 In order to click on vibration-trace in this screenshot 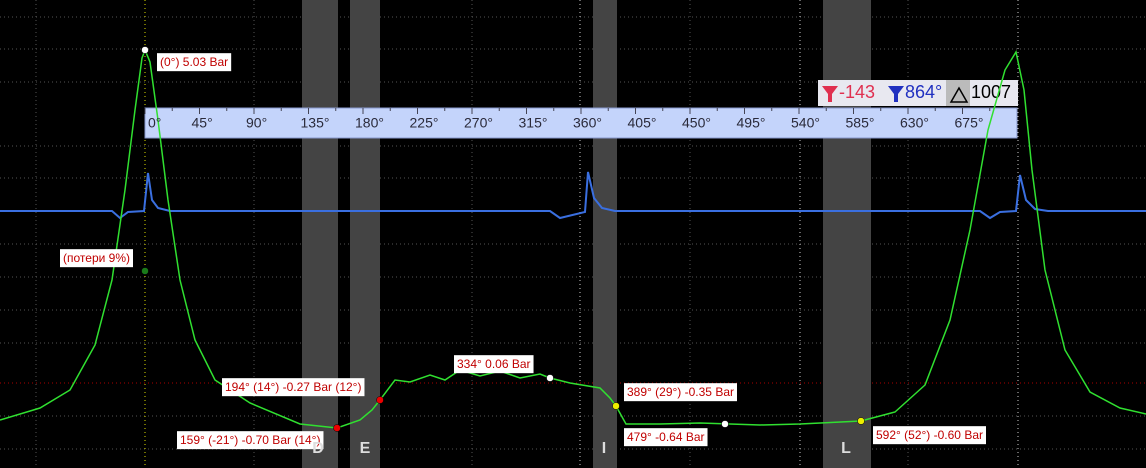, I will do `click(573, 195)`.